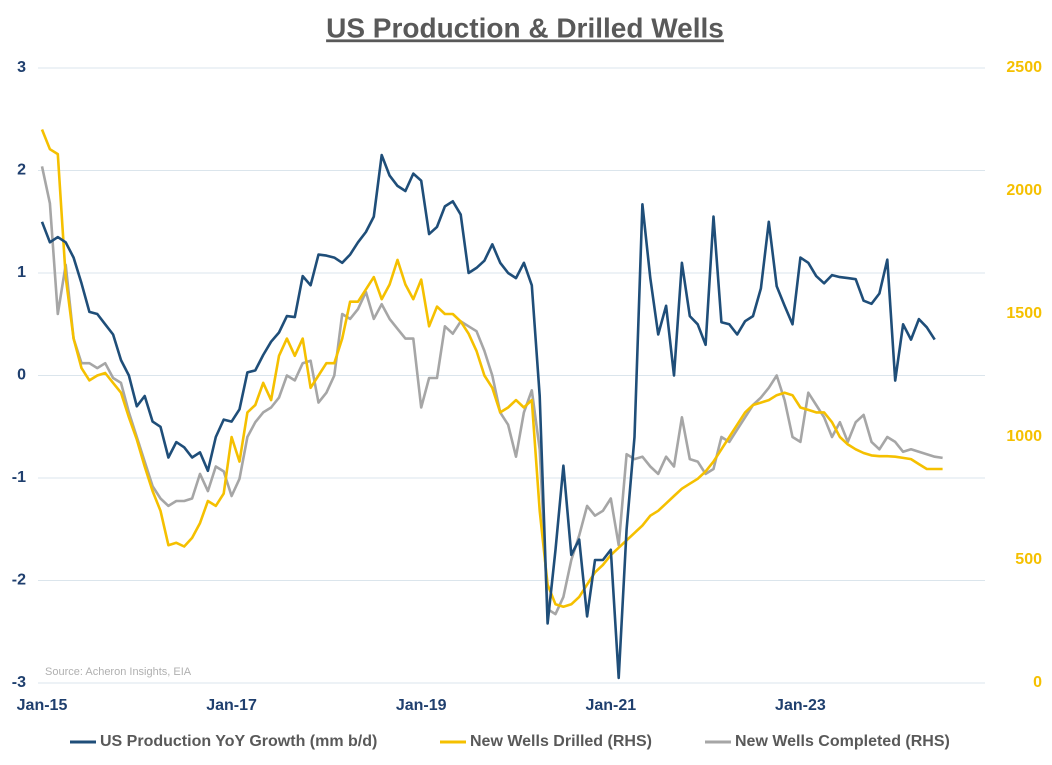 Image resolution: width=1052 pixels, height=765 pixels. What do you see at coordinates (42, 705) in the screenshot?
I see `x-tick-label: Jan-15` at bounding box center [42, 705].